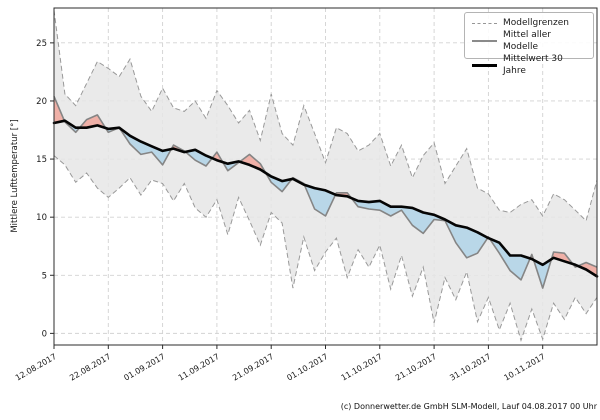 This screenshot has width=600, height=420. Describe the element at coordinates (484, 41) in the screenshot. I see `solid-gray-line-icon` at that location.